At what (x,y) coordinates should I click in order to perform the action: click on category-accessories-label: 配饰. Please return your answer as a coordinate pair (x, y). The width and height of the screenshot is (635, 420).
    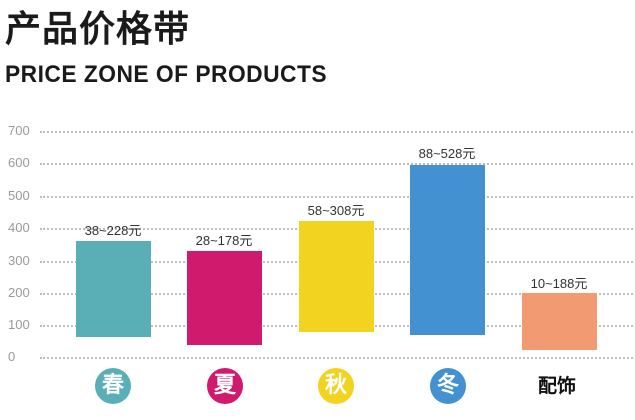
    Looking at the image, I should click on (557, 386).